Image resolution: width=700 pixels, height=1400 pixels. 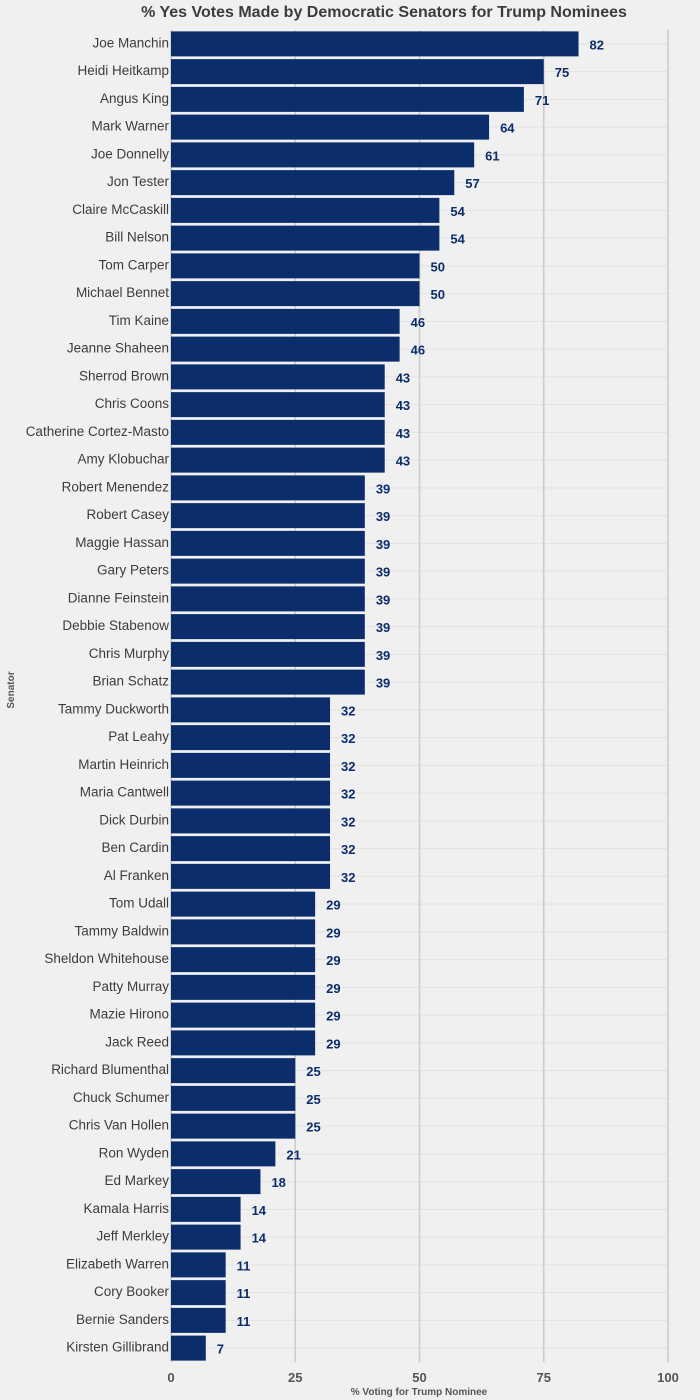 I want to click on value-label: 64, so click(x=507, y=128).